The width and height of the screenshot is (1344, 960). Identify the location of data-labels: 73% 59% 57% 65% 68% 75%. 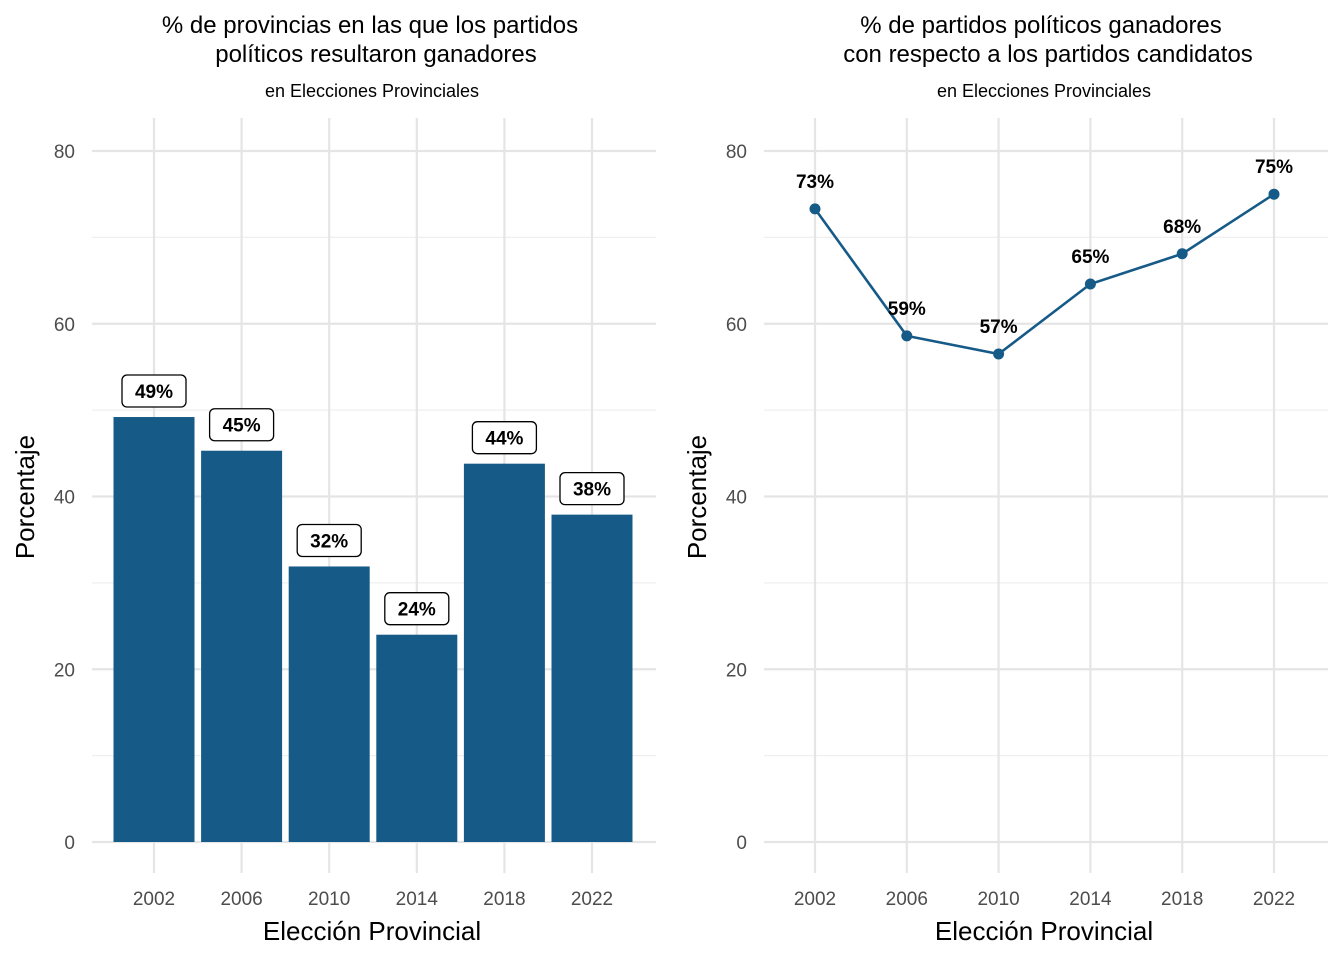
(1044, 247).